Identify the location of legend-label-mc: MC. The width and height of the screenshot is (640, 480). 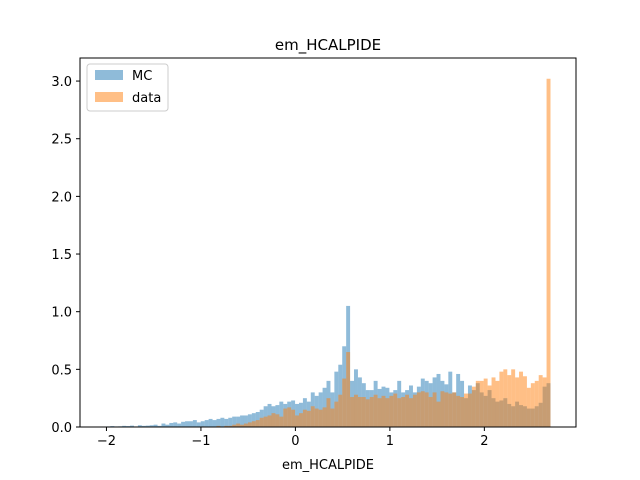
(142, 76).